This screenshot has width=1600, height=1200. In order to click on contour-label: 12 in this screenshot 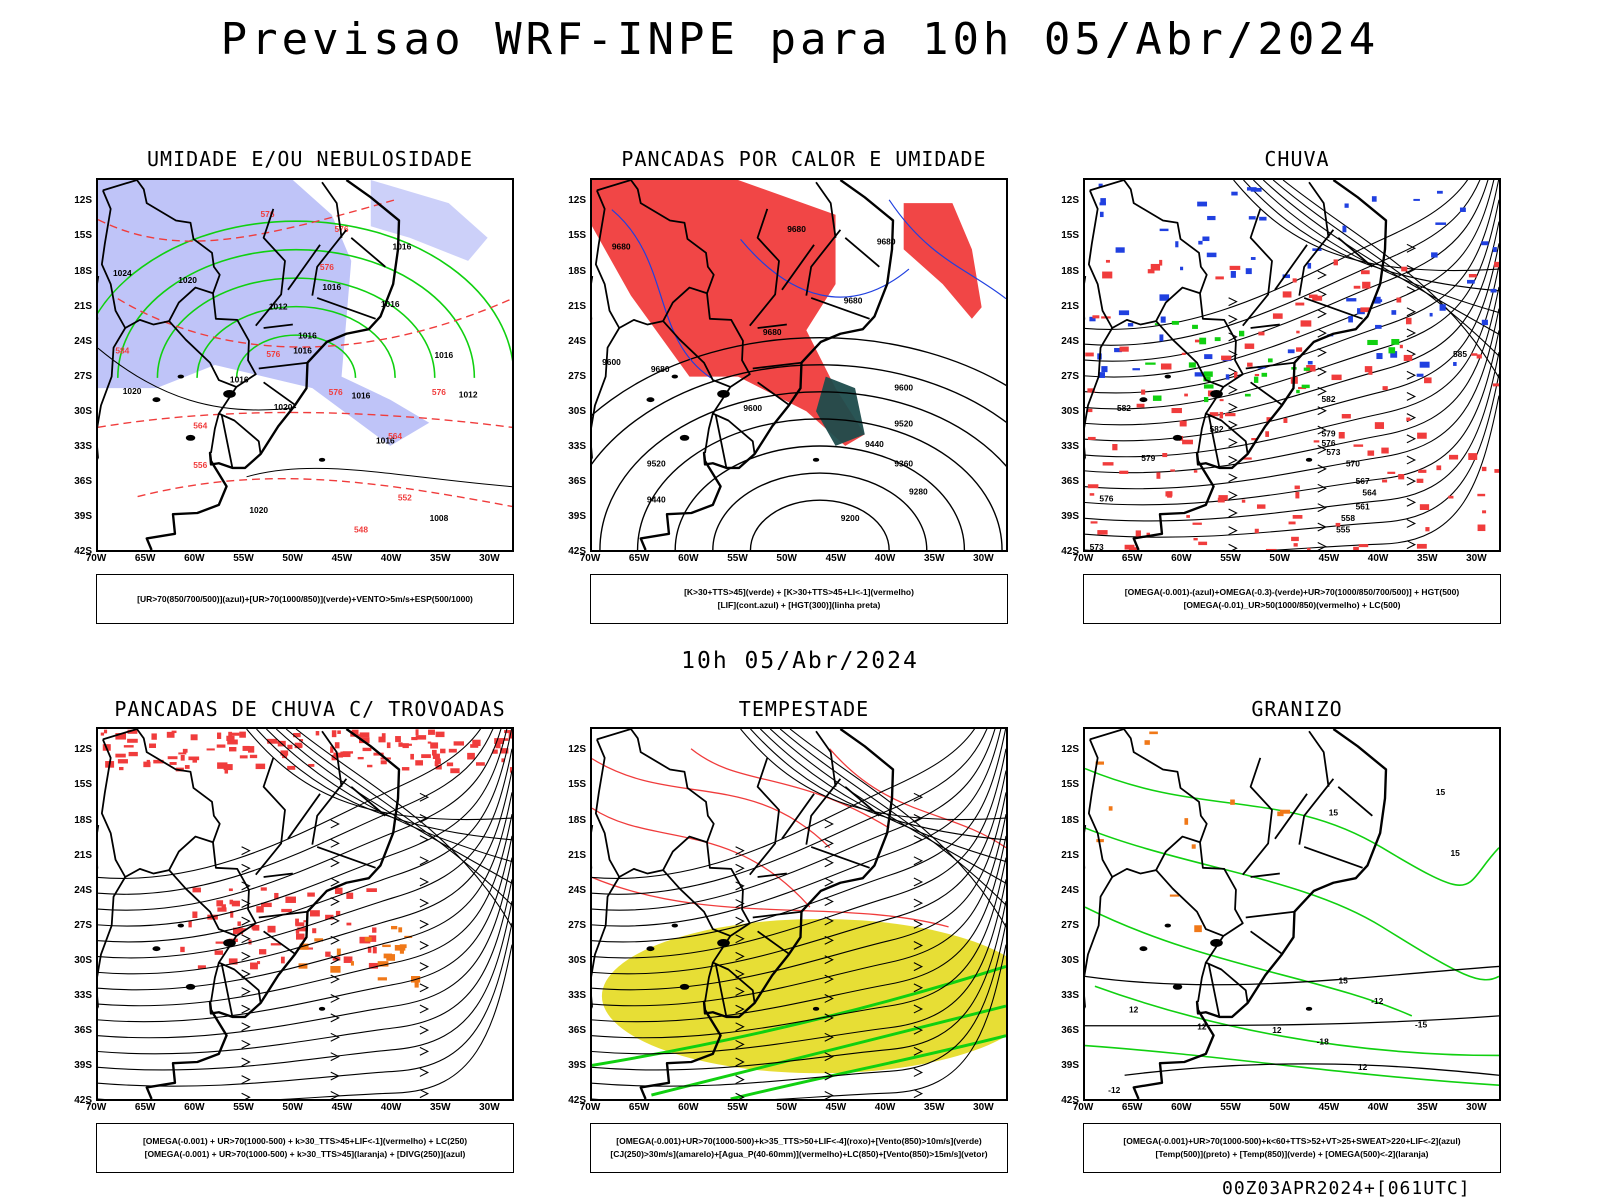, I will do `click(1202, 1027)`.